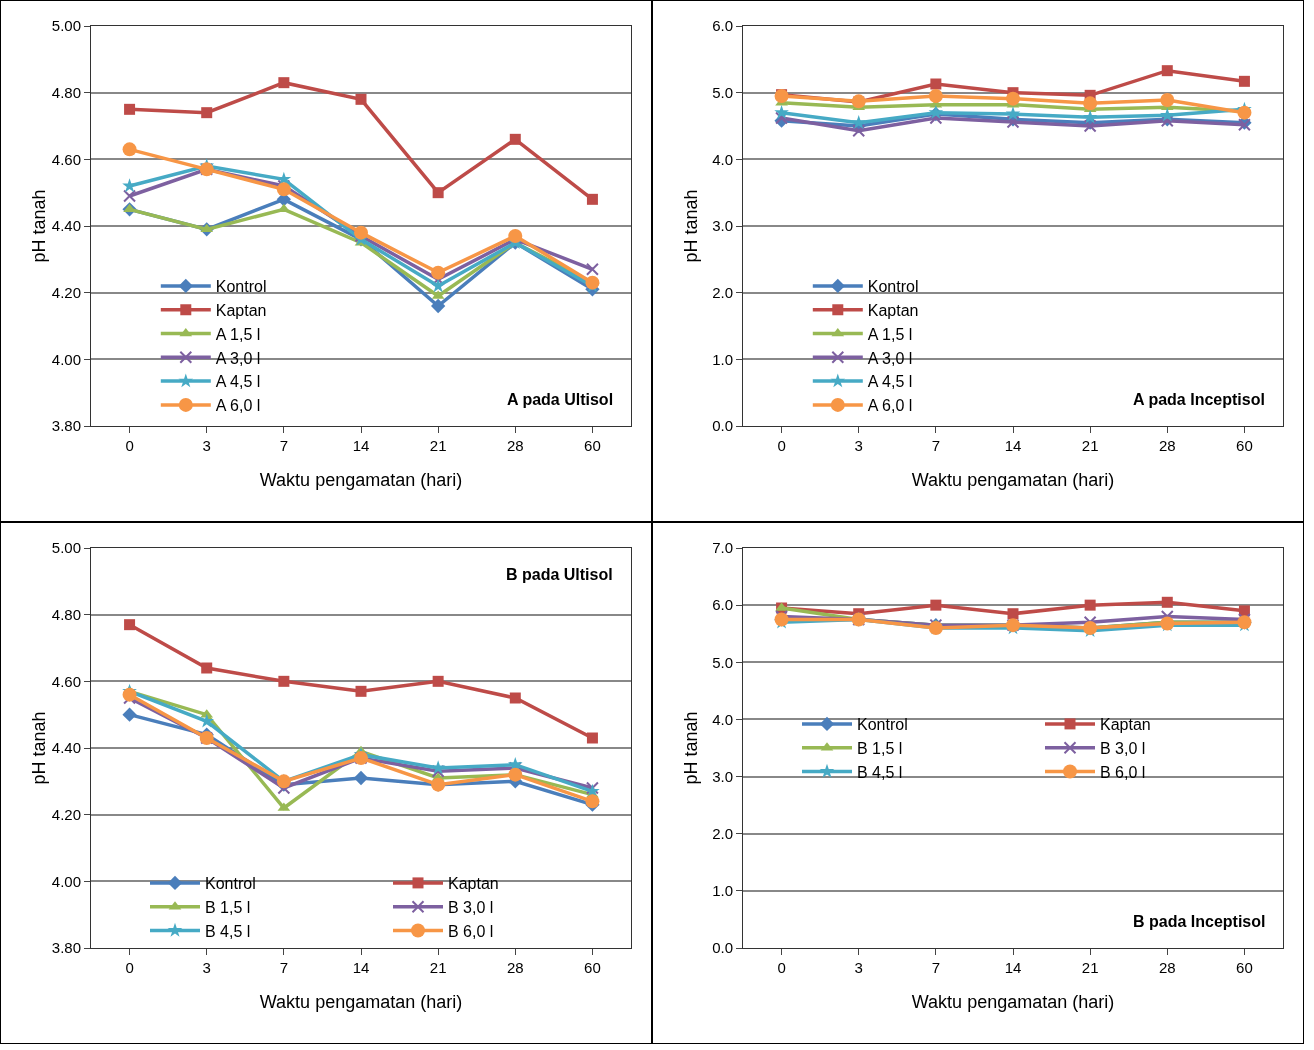  What do you see at coordinates (1199, 399) in the screenshot?
I see `annotation: A pada Inceptisol` at bounding box center [1199, 399].